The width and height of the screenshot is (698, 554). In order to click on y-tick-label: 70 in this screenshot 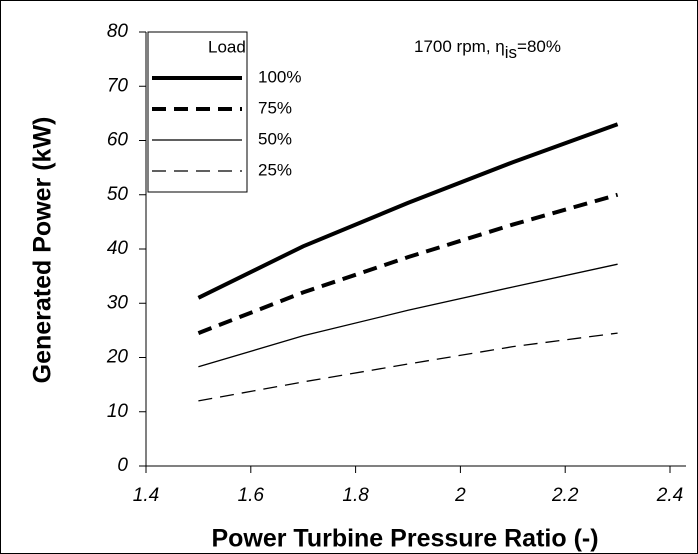, I will do `click(118, 85)`.